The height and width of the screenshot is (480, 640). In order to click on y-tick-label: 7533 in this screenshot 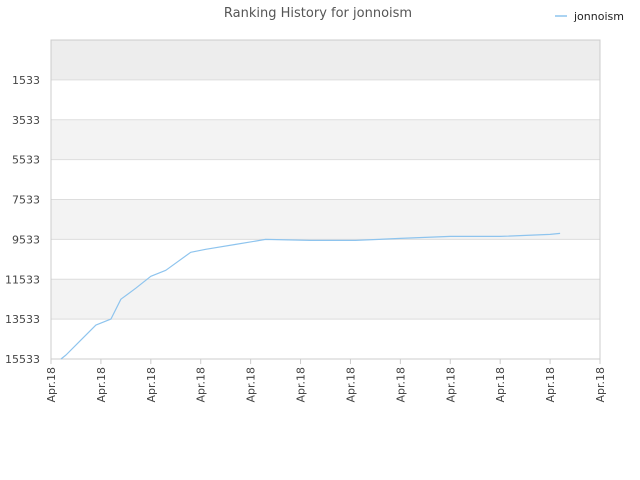, I will do `click(26, 200)`.